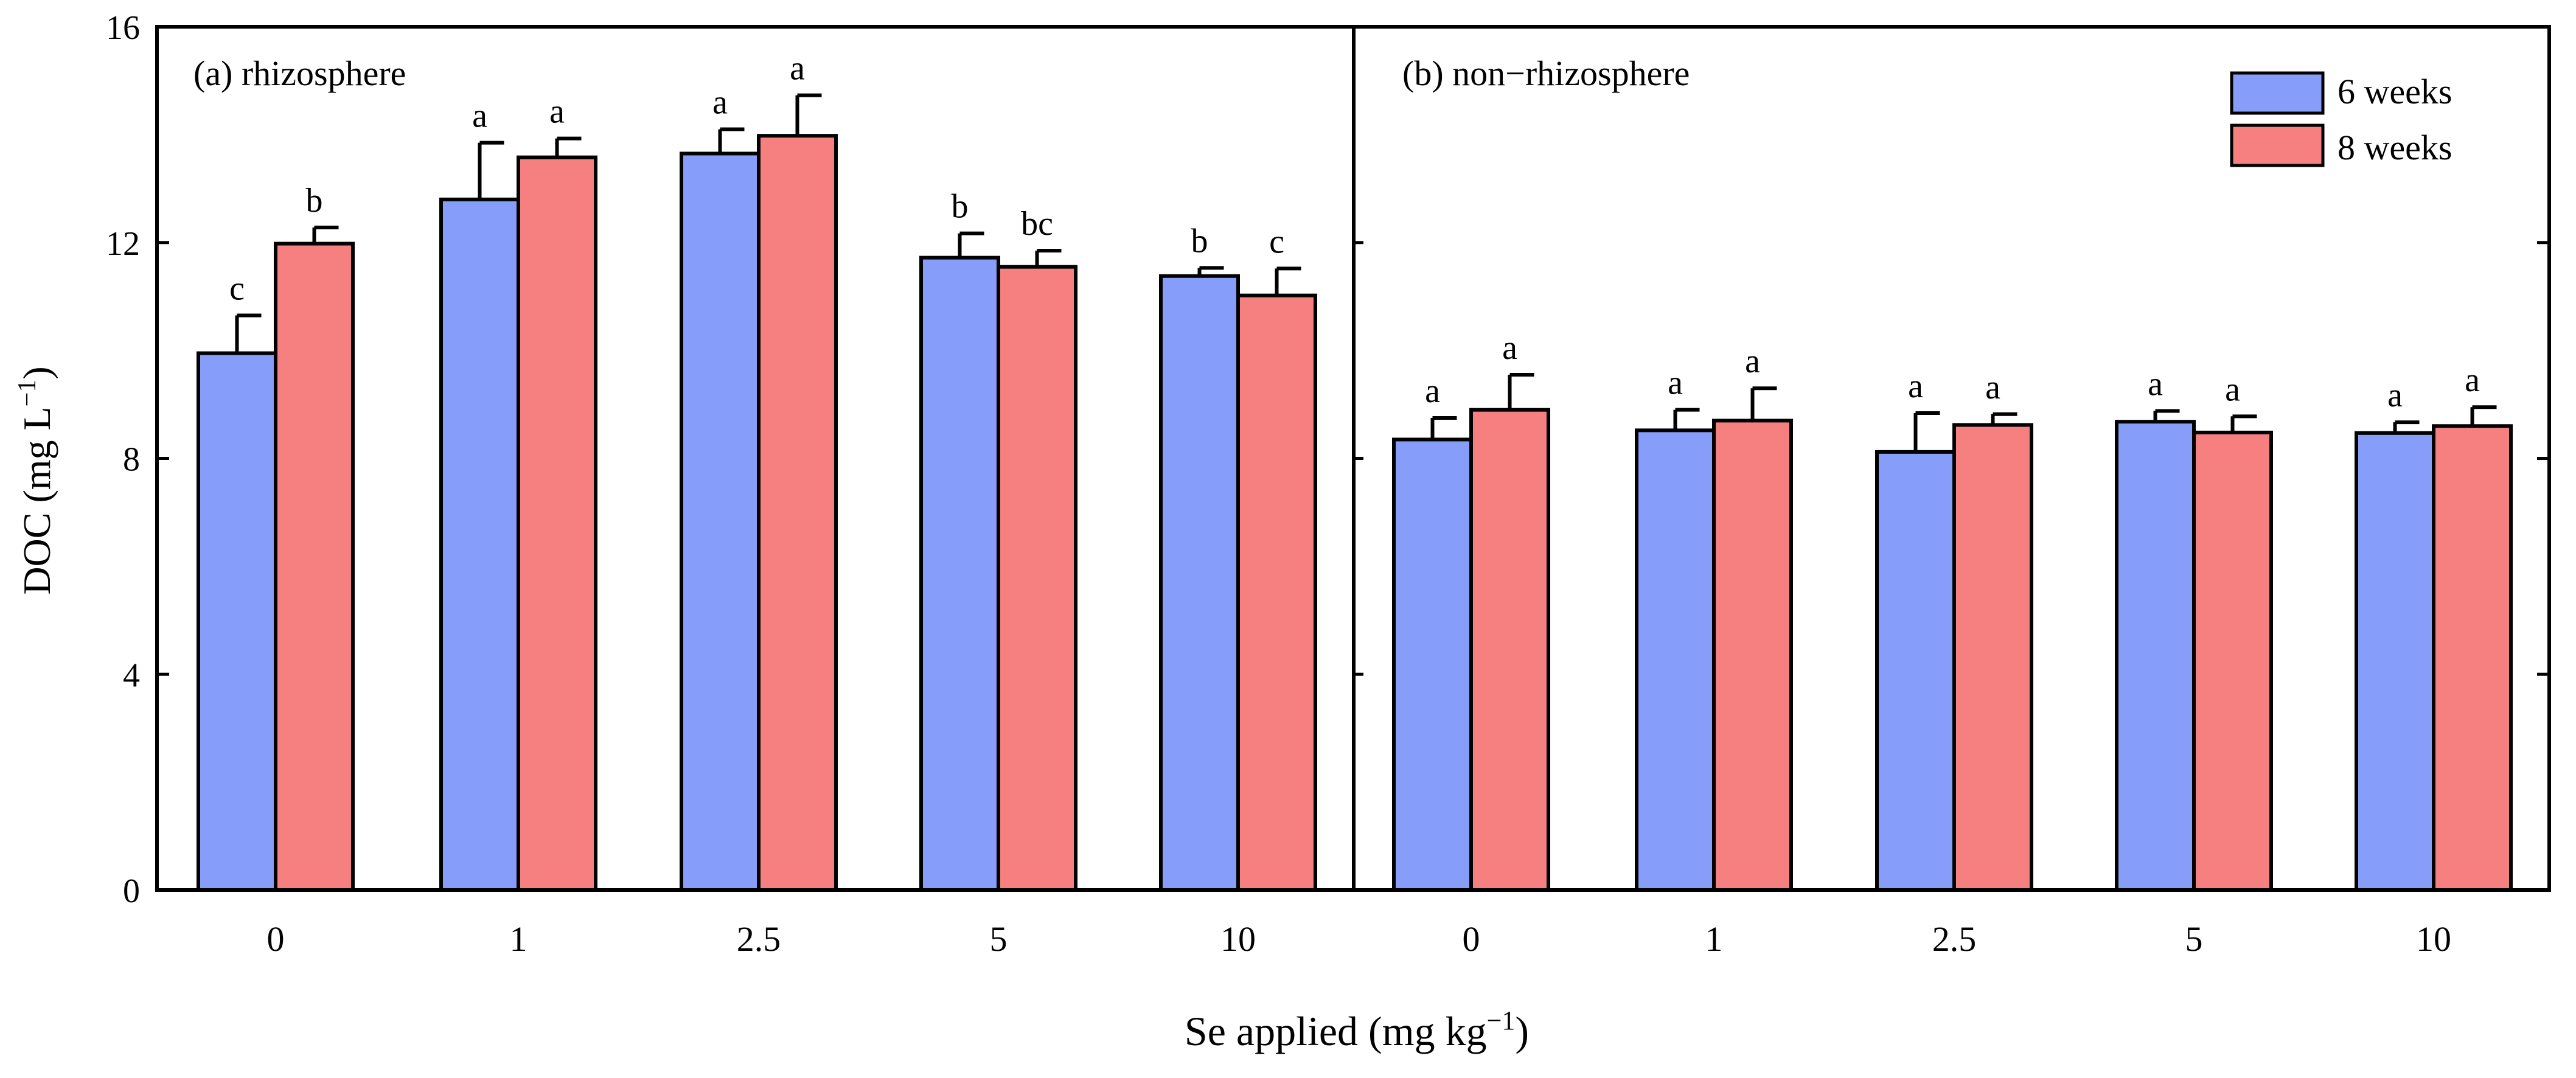 This screenshot has height=1078, width=2576. I want to click on x-axis-label-sup: −1, so click(1501, 1021).